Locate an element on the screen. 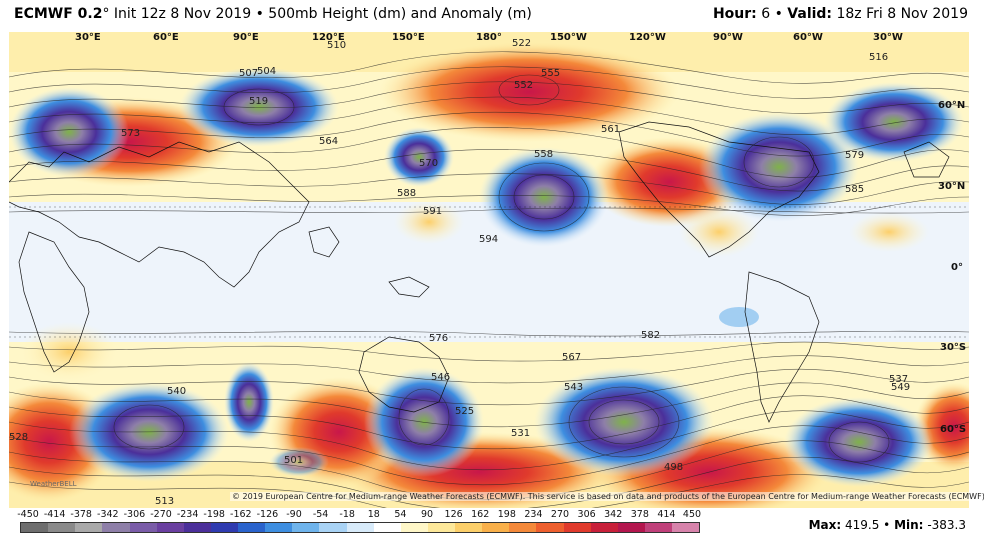 Image resolution: width=984 pixels, height=546 pixels. lon-label: 30°E is located at coordinates (88, 37).